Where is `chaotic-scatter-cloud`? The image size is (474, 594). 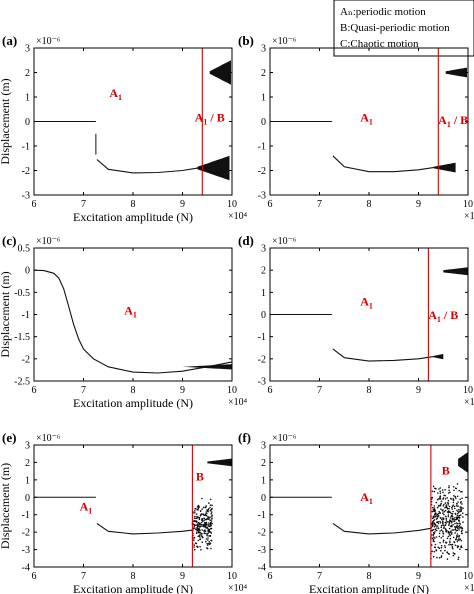
chaotic-scatter-cloud is located at coordinates (447, 522).